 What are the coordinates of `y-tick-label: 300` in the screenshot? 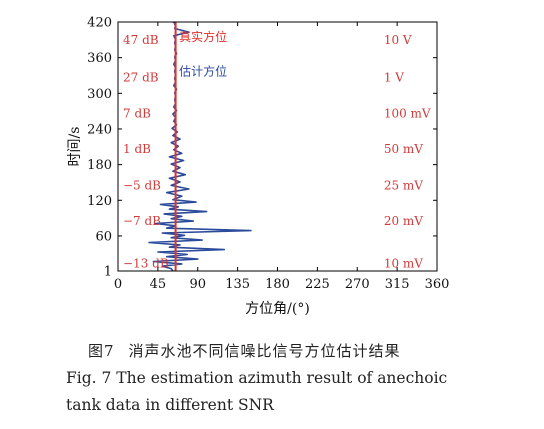 It's located at (99, 94).